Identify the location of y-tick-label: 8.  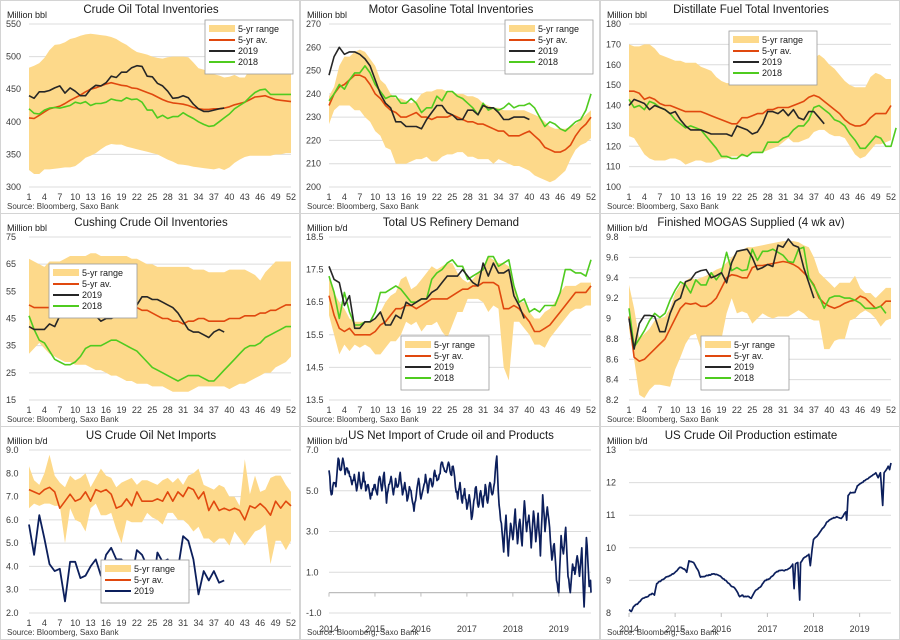
(608, 613).